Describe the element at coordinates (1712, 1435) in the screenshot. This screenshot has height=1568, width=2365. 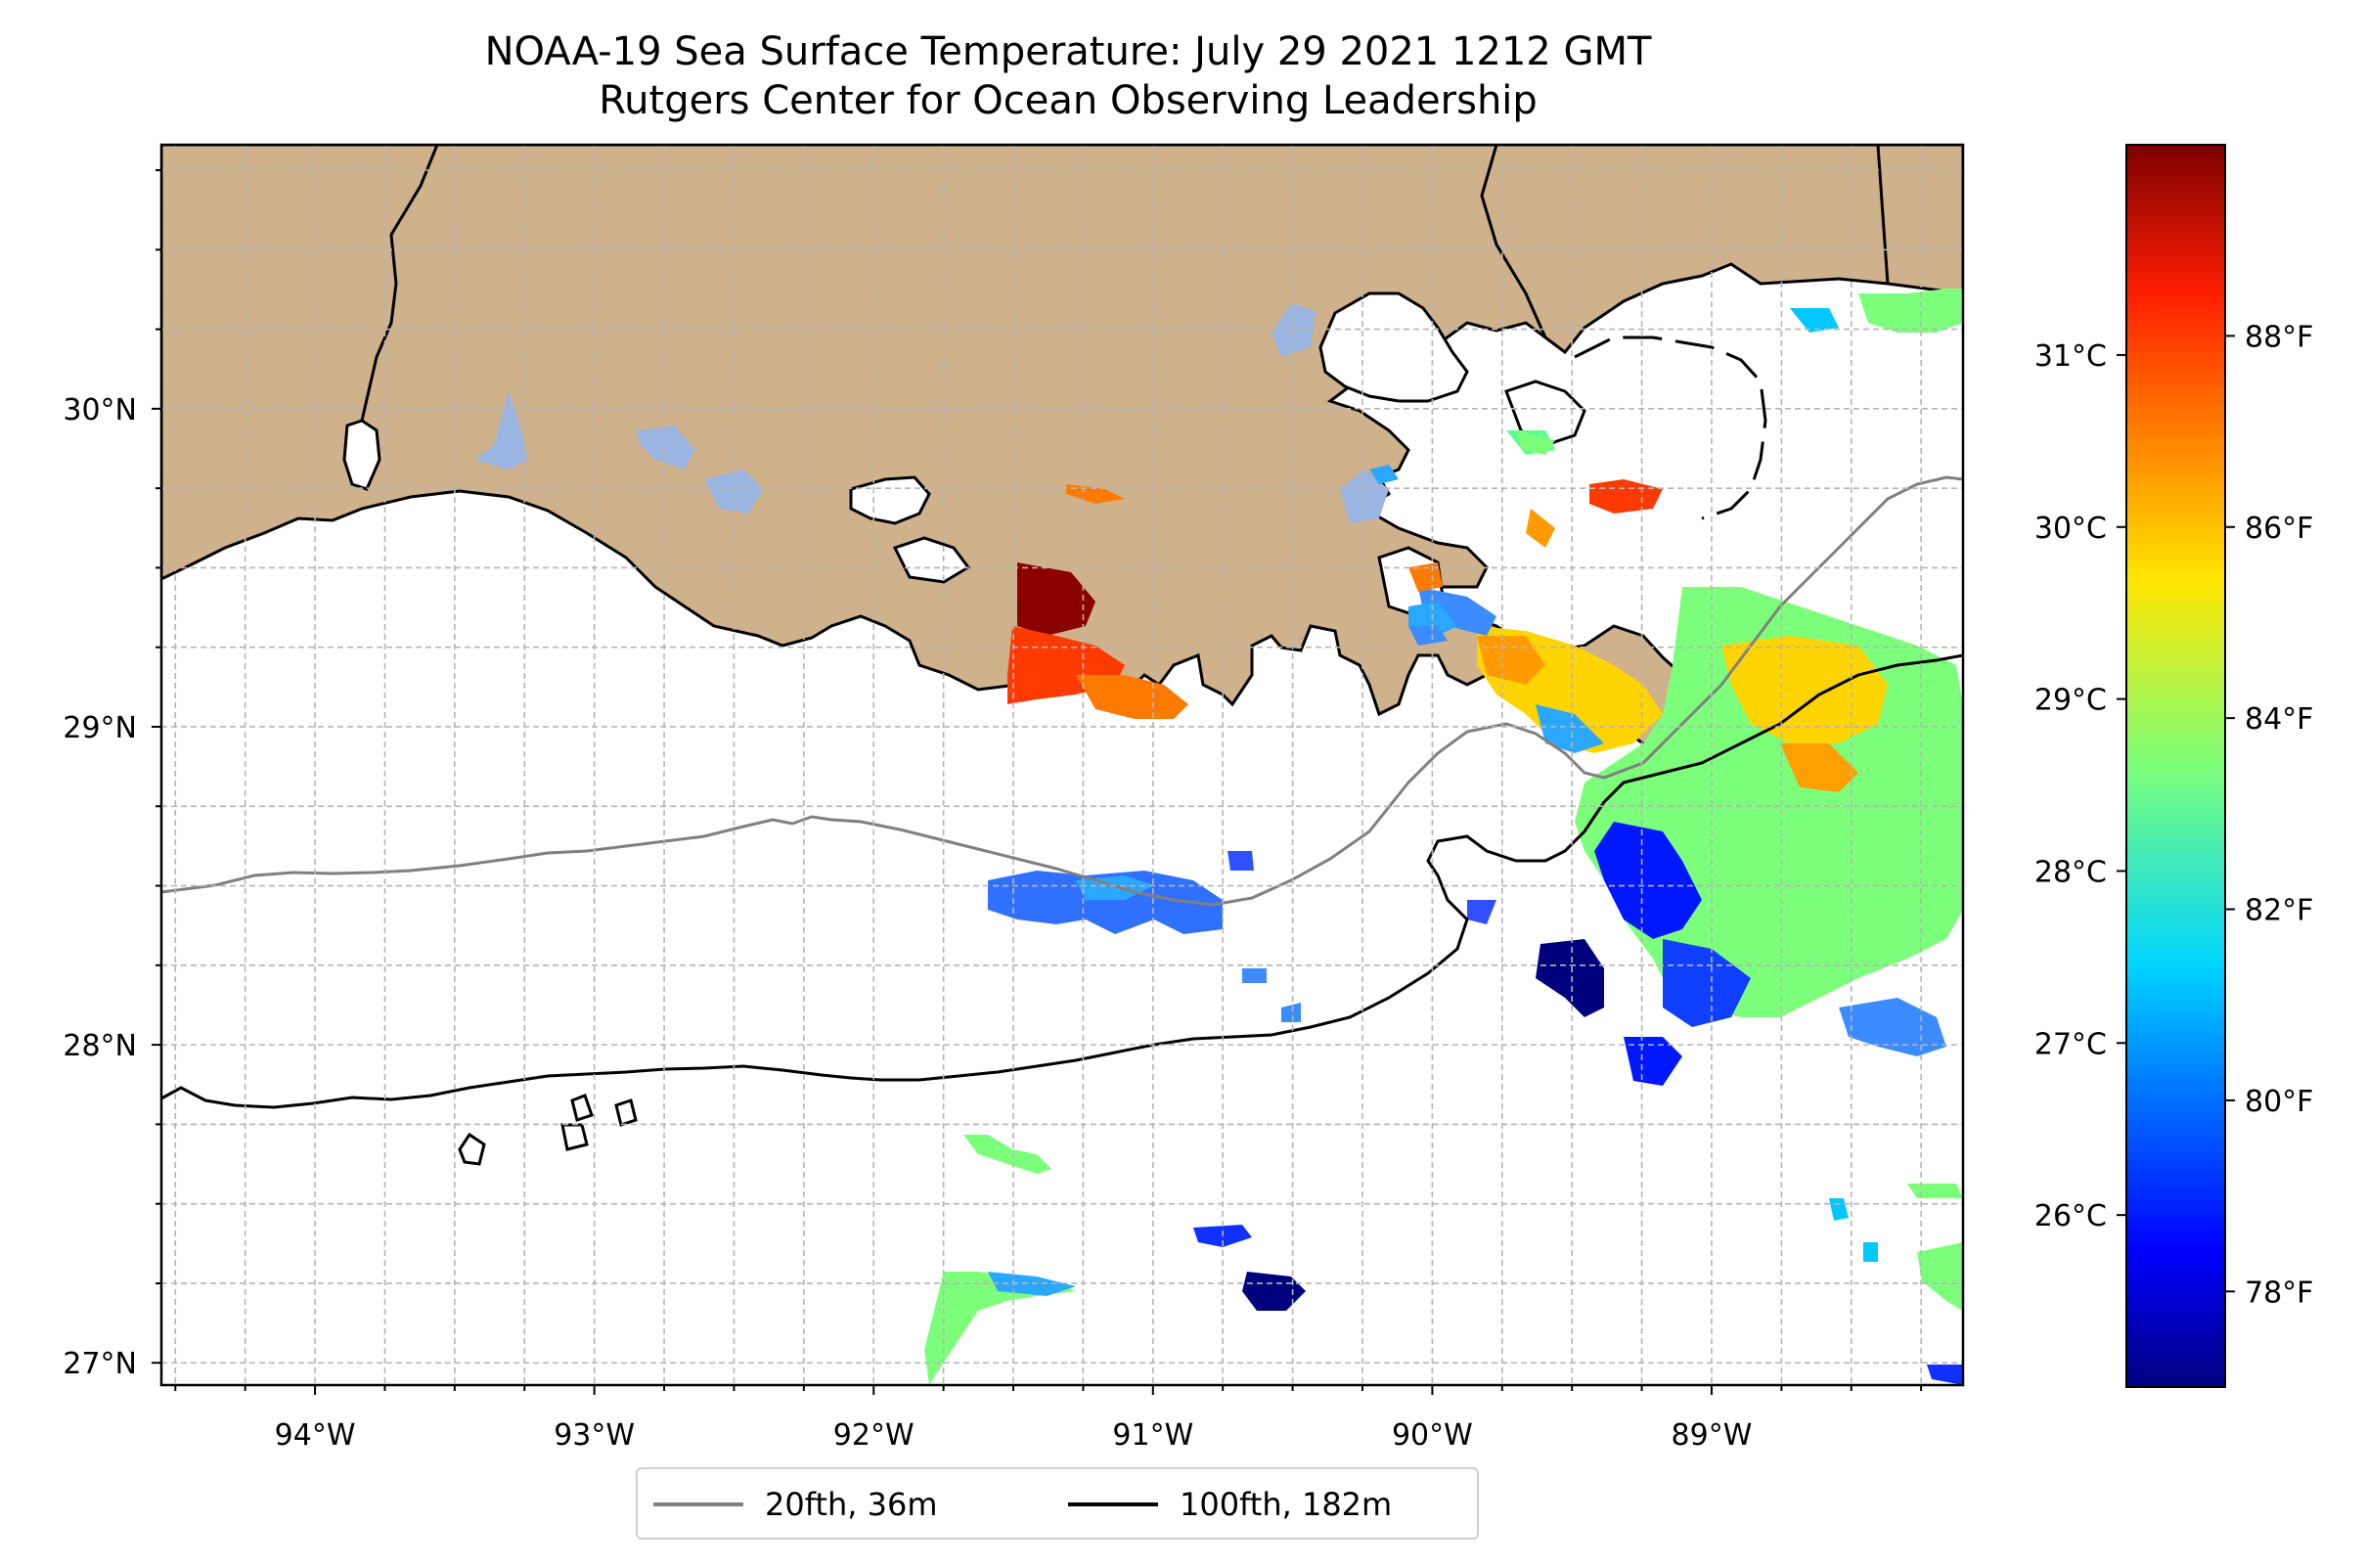
I see `lon-tick-label: 89°W` at that location.